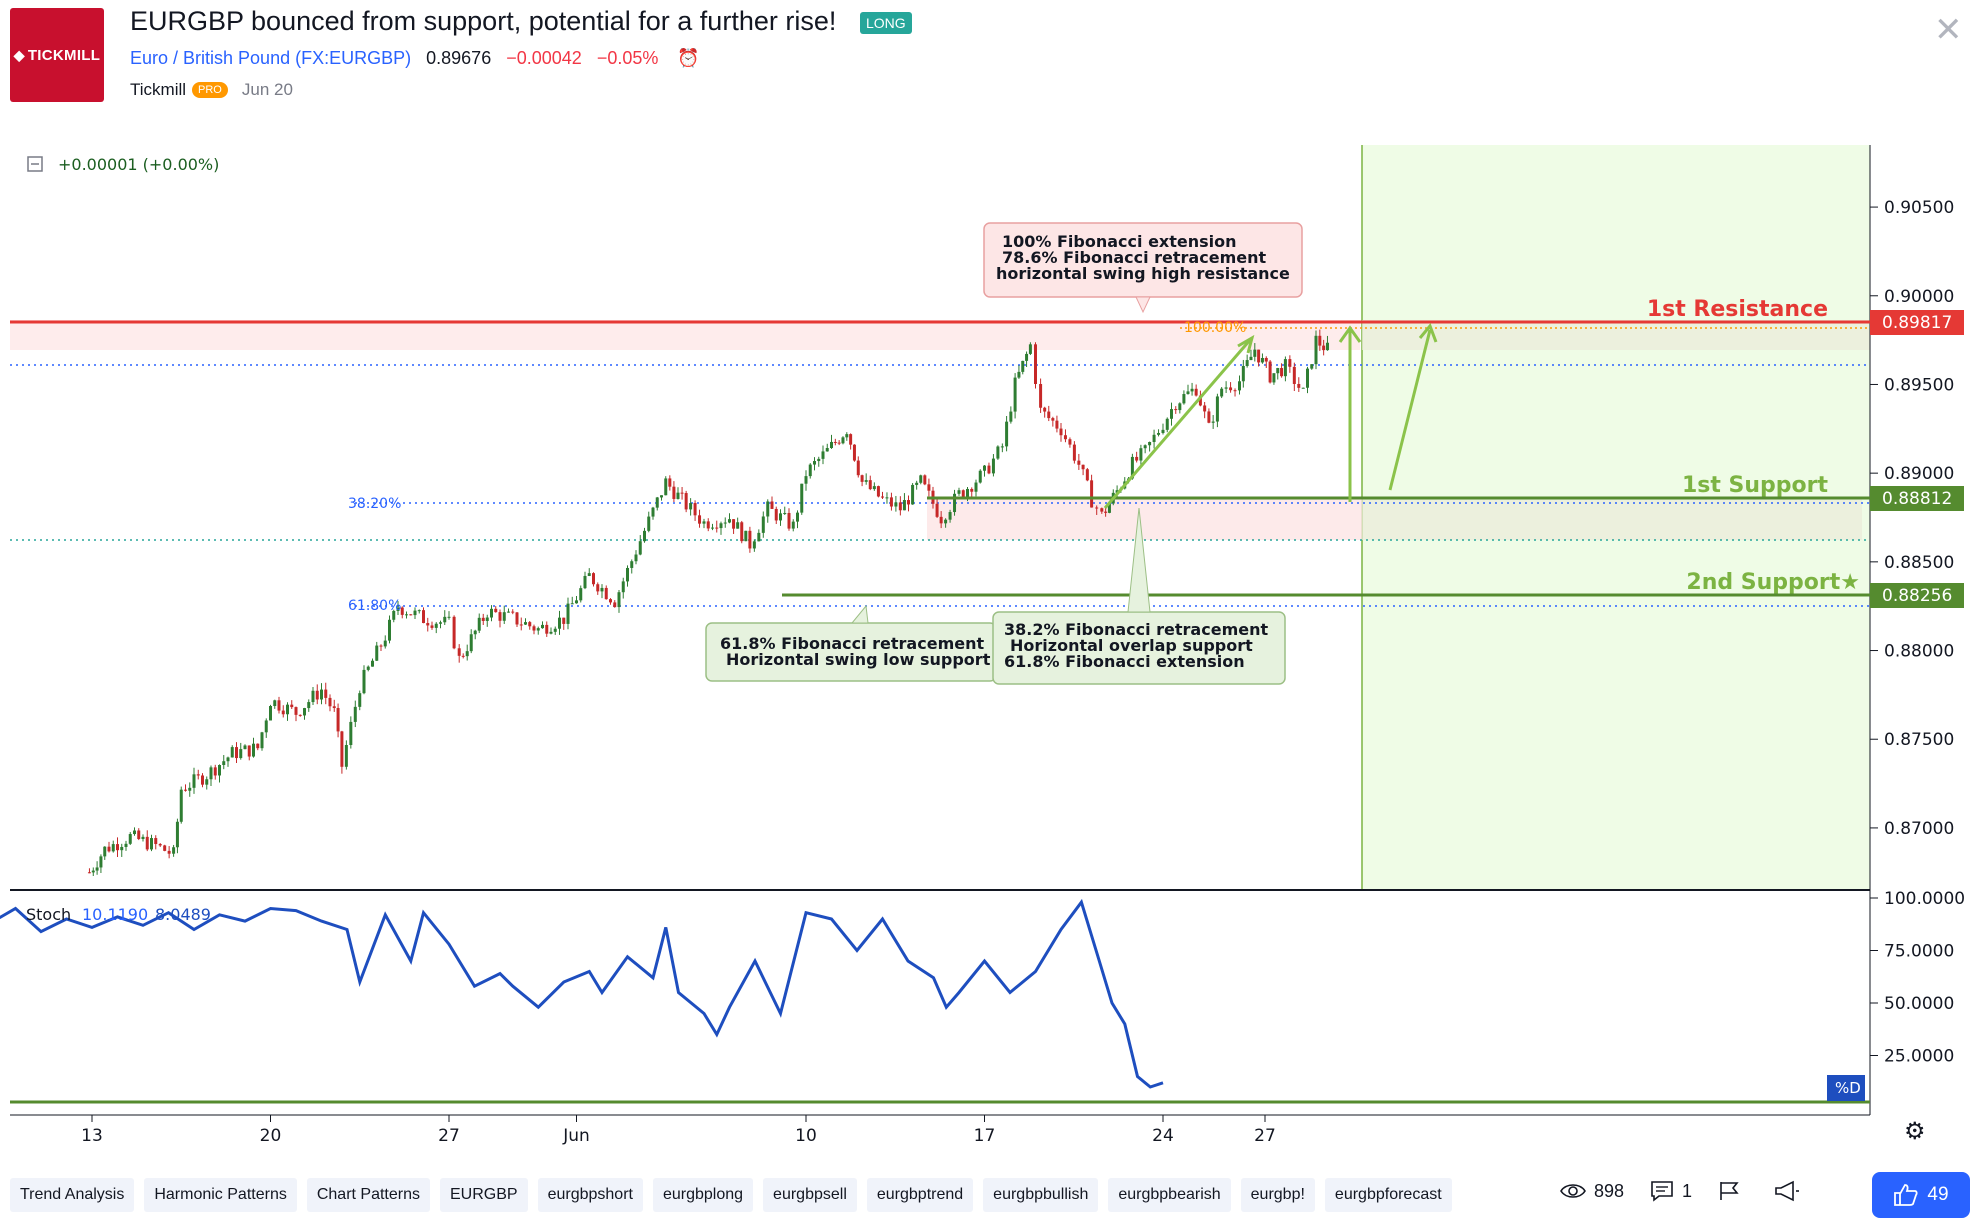  What do you see at coordinates (1612, 519) in the screenshot?
I see `support-zone-long` at bounding box center [1612, 519].